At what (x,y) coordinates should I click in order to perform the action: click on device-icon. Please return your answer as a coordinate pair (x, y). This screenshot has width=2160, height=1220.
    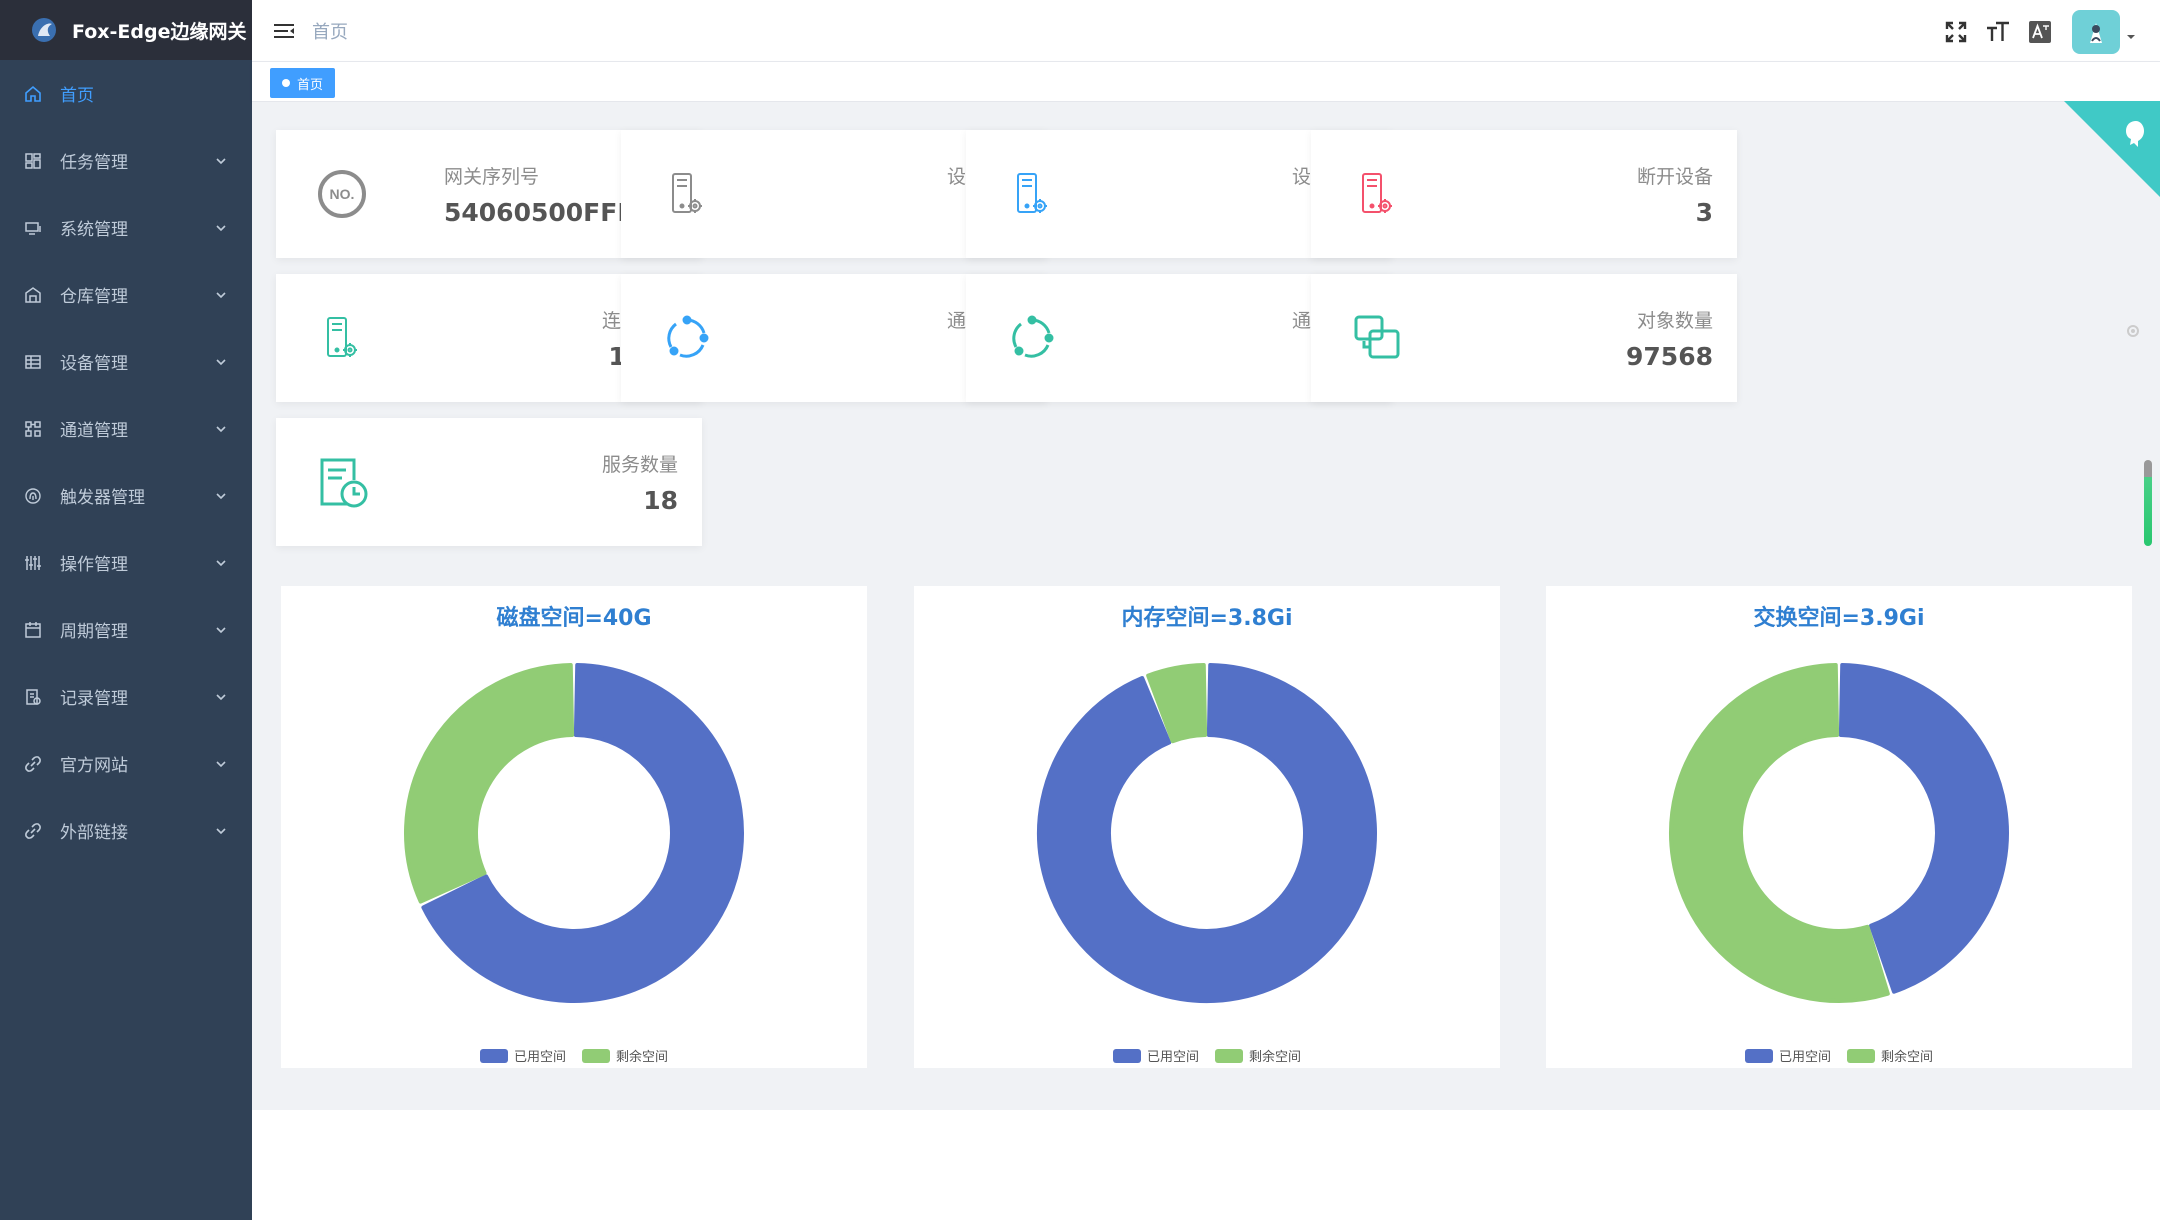
    Looking at the image, I should click on (687, 194).